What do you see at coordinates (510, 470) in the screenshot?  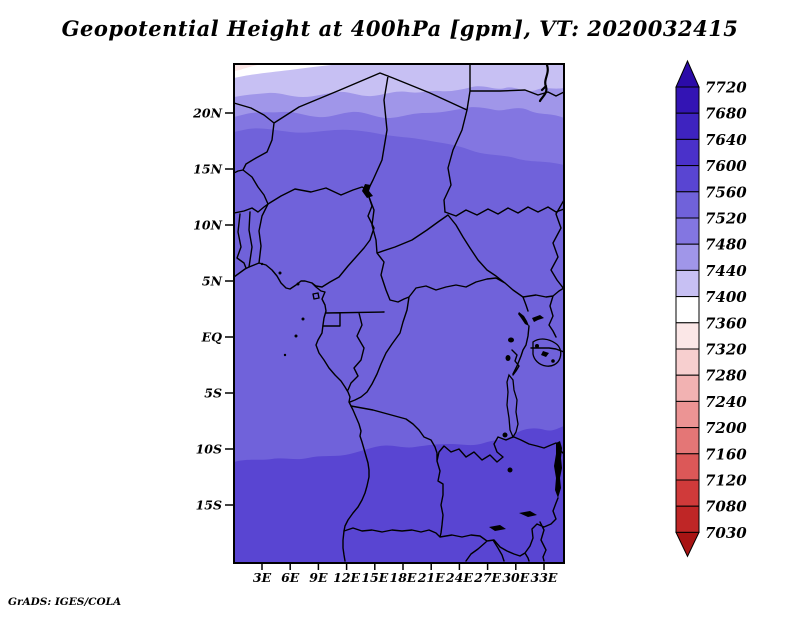 I see `lake-bangweulu` at bounding box center [510, 470].